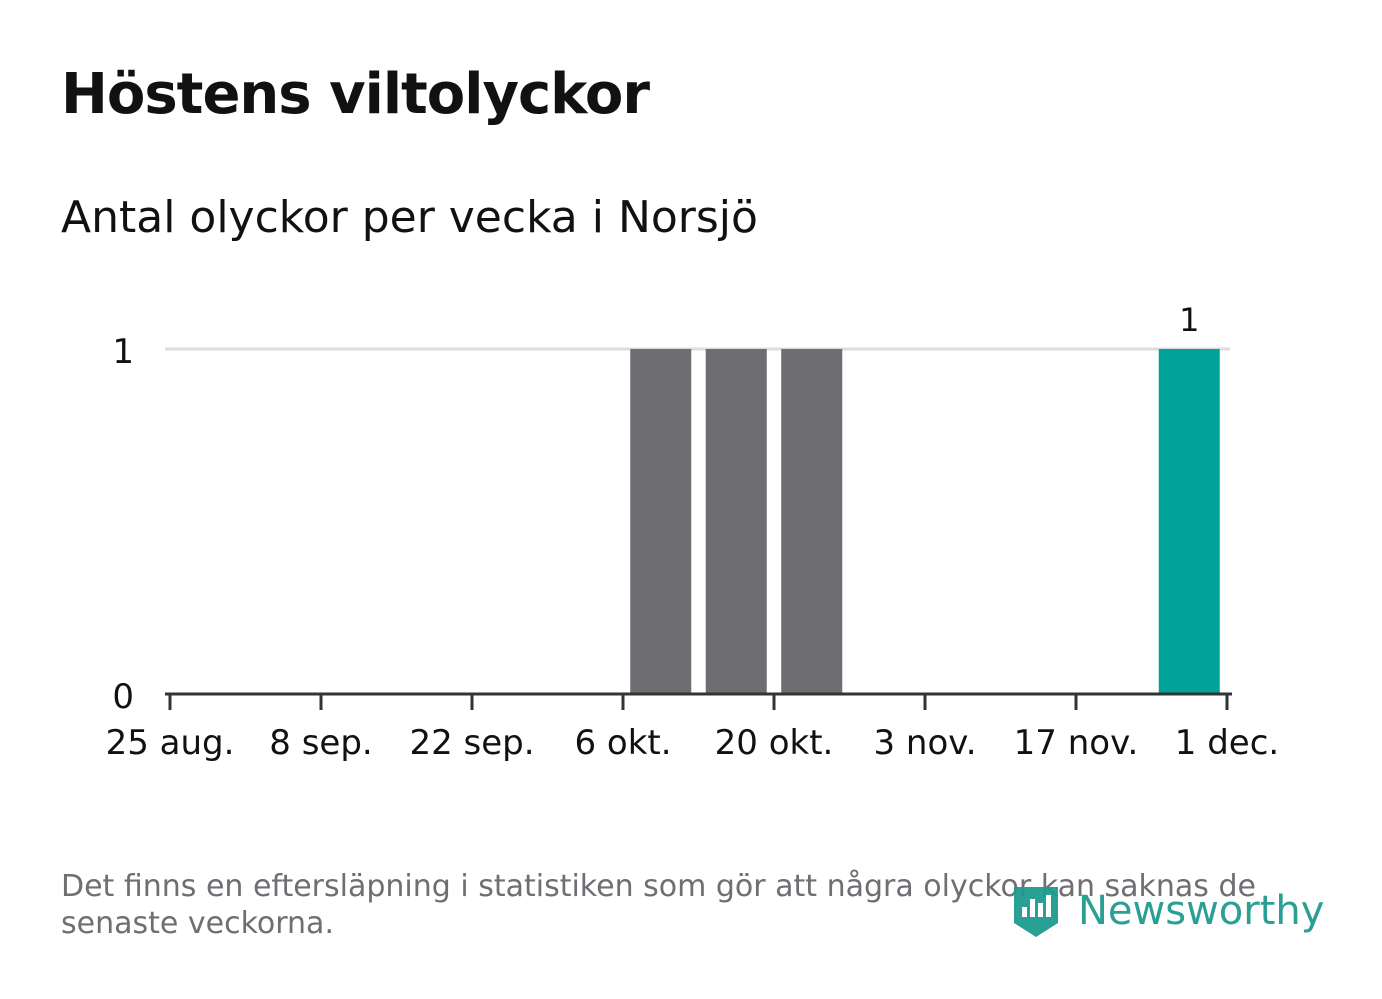 This screenshot has height=999, width=1382. What do you see at coordinates (170, 743) in the screenshot?
I see `x-tick-label: 25 aug.` at bounding box center [170, 743].